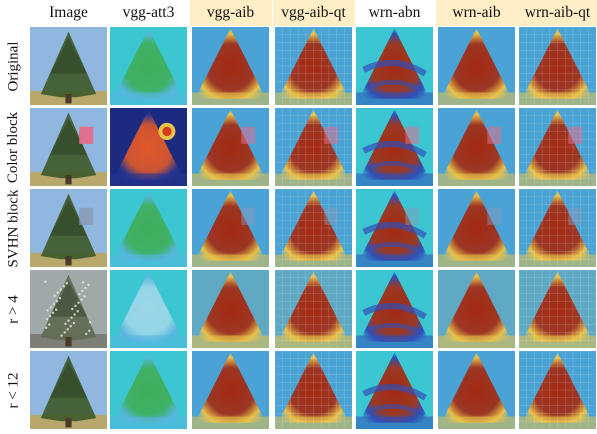 This screenshot has height=434, width=597. I want to click on column-header-wrn-aib-qt: wrn-aib-qt, so click(556, 13).